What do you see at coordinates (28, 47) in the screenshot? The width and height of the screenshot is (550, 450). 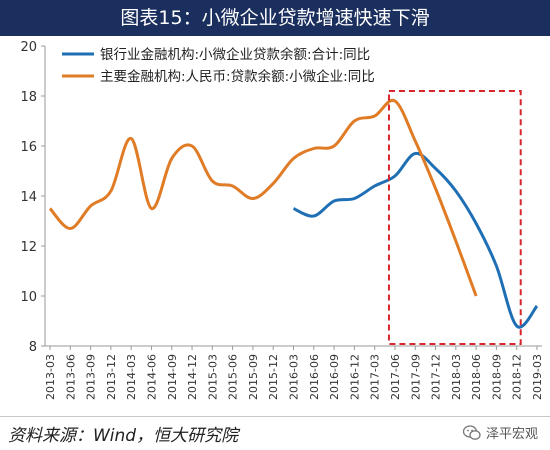 I see `y-tick-label: 20` at bounding box center [28, 47].